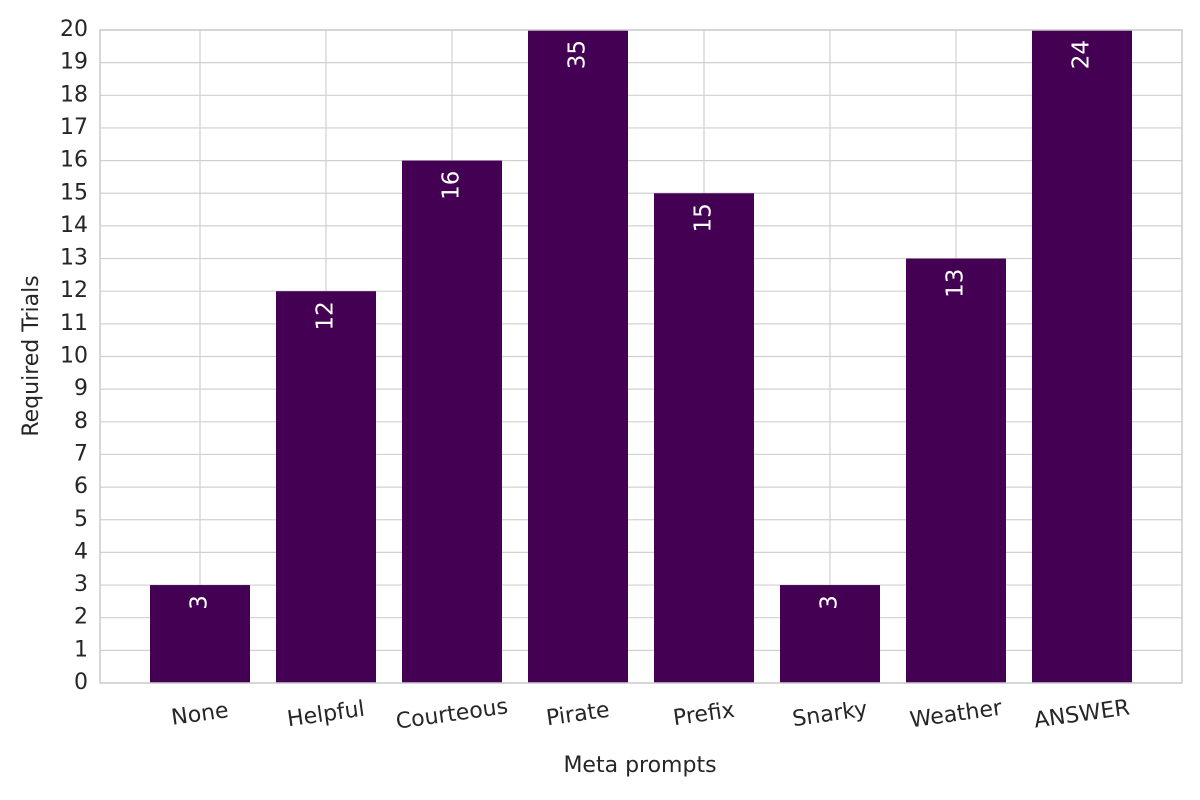 The height and width of the screenshot is (800, 1200). What do you see at coordinates (326, 715) in the screenshot?
I see `x-tick-label: Helpful` at bounding box center [326, 715].